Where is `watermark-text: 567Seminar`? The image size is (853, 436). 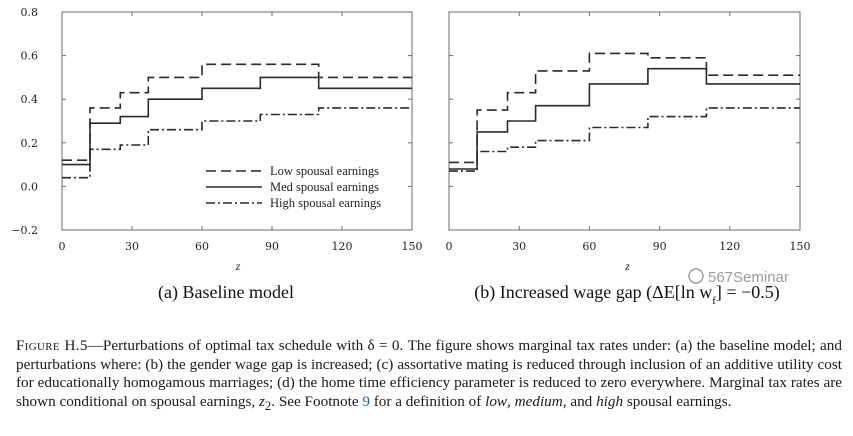
watermark-text: 567Seminar is located at coordinates (748, 277).